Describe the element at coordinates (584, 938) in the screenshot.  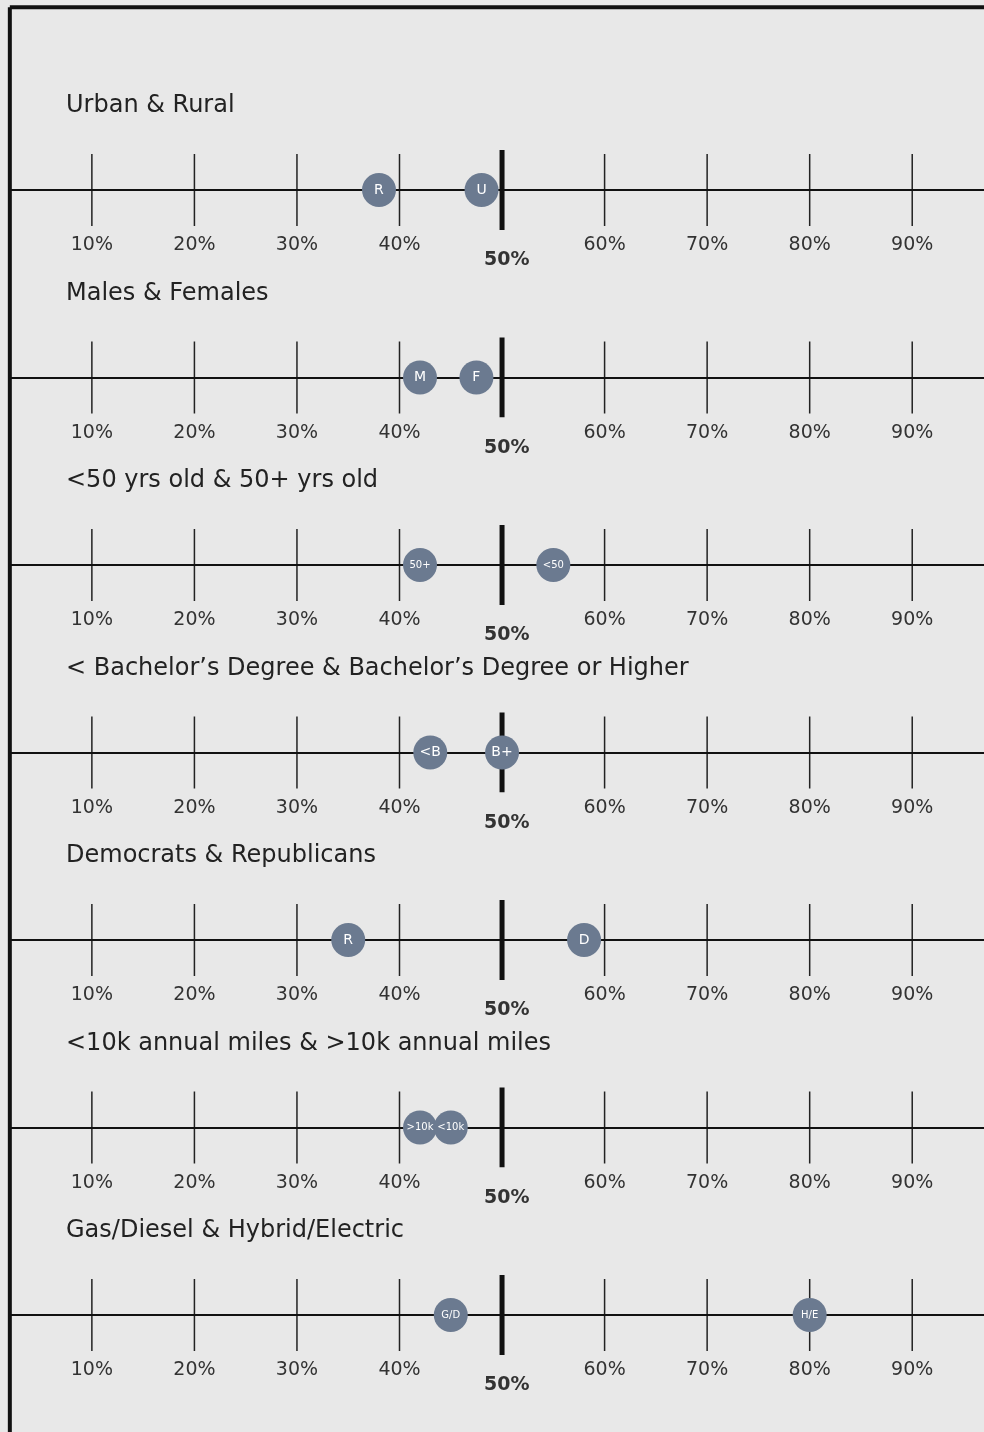
I see `series-label: D` at that location.